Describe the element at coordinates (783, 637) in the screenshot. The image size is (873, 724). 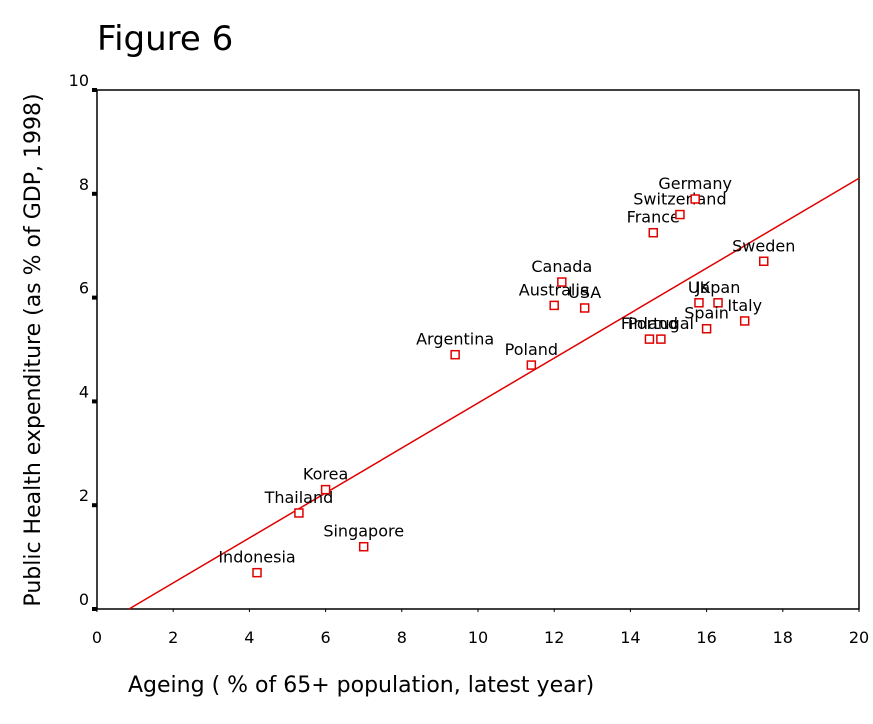
I see `x-tick-label: 18` at that location.